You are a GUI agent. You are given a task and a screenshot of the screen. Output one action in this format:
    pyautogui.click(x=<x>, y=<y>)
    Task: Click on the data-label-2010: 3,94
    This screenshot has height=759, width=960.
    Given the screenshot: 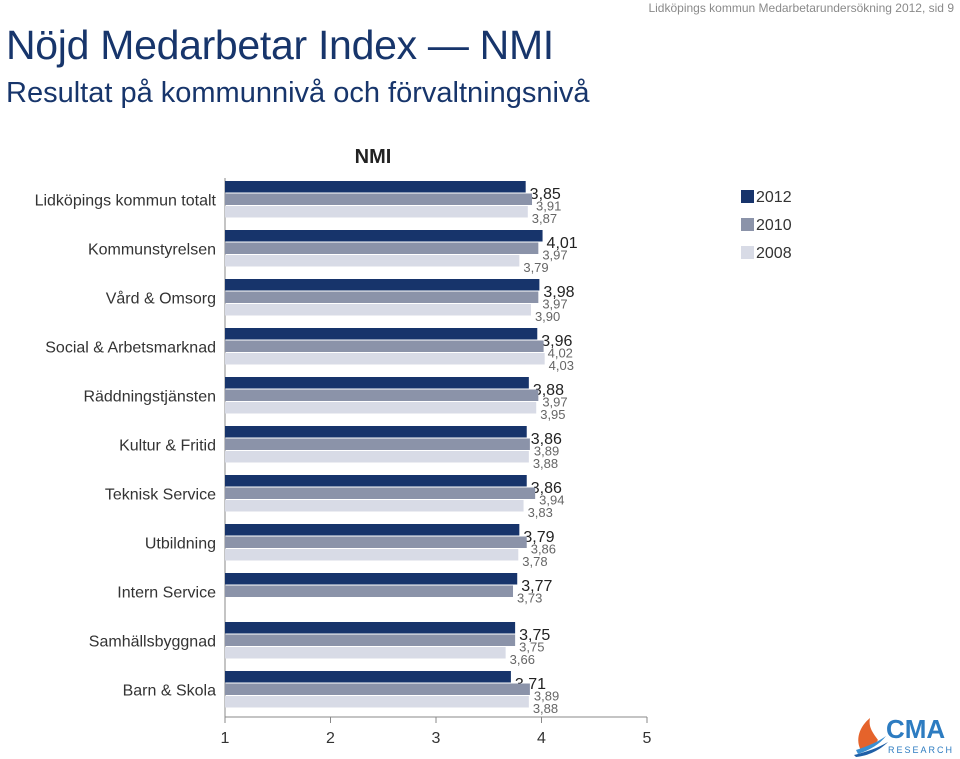 What is the action you would take?
    pyautogui.click(x=551, y=499)
    